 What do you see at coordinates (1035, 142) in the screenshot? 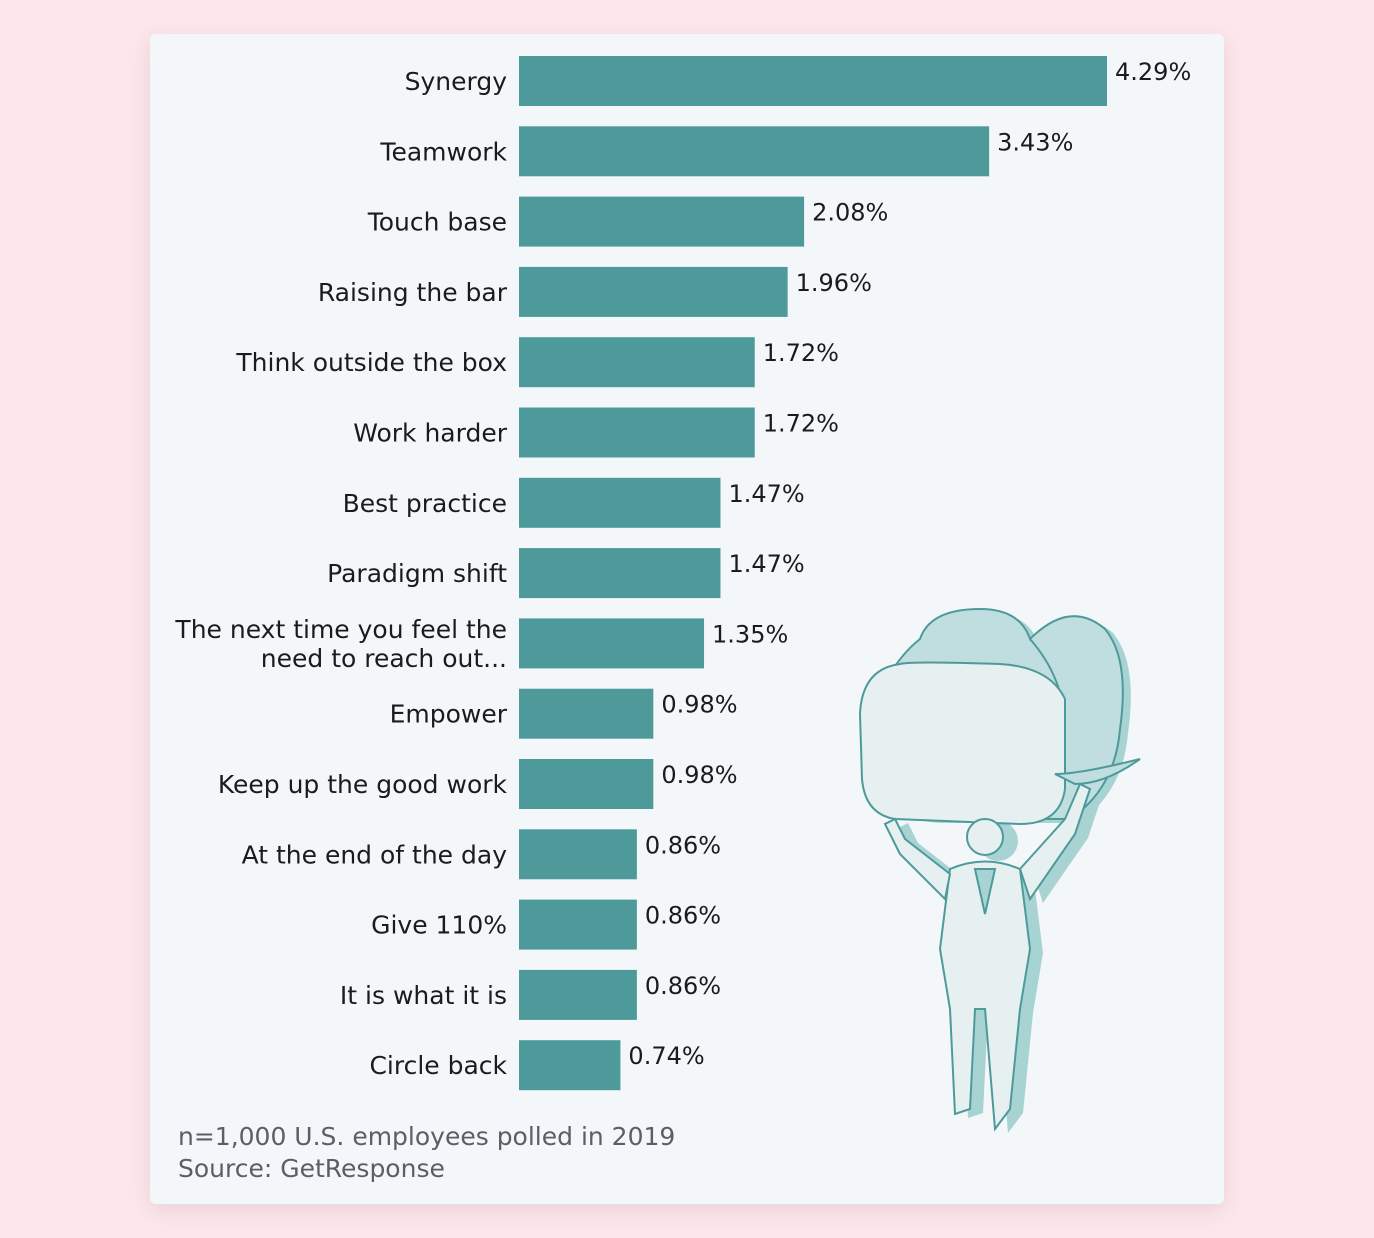
I see `value-label: 3.43%` at bounding box center [1035, 142].